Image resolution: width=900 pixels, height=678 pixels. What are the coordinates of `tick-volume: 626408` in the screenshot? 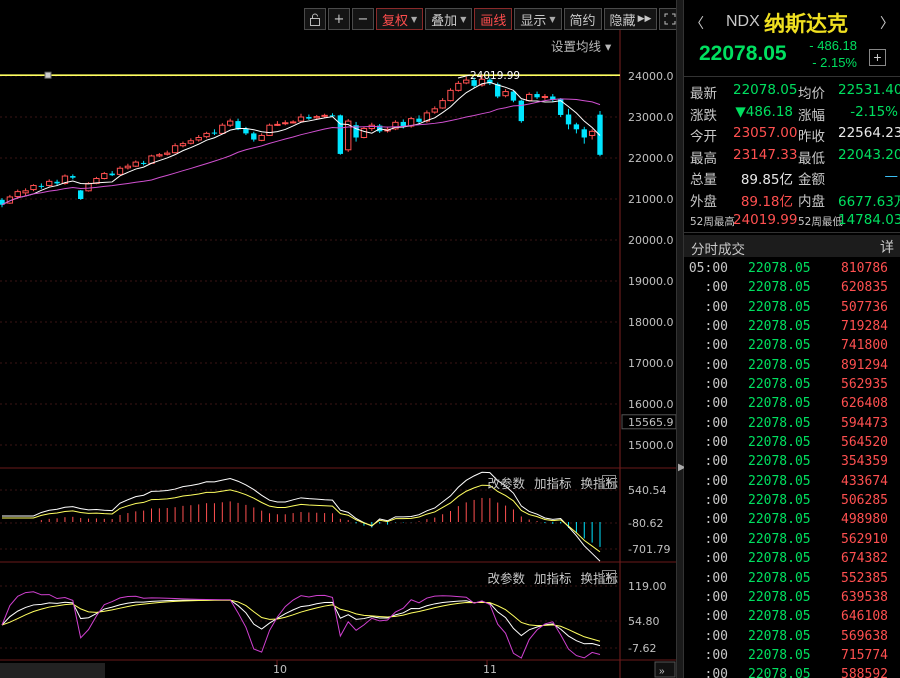 It's located at (864, 404).